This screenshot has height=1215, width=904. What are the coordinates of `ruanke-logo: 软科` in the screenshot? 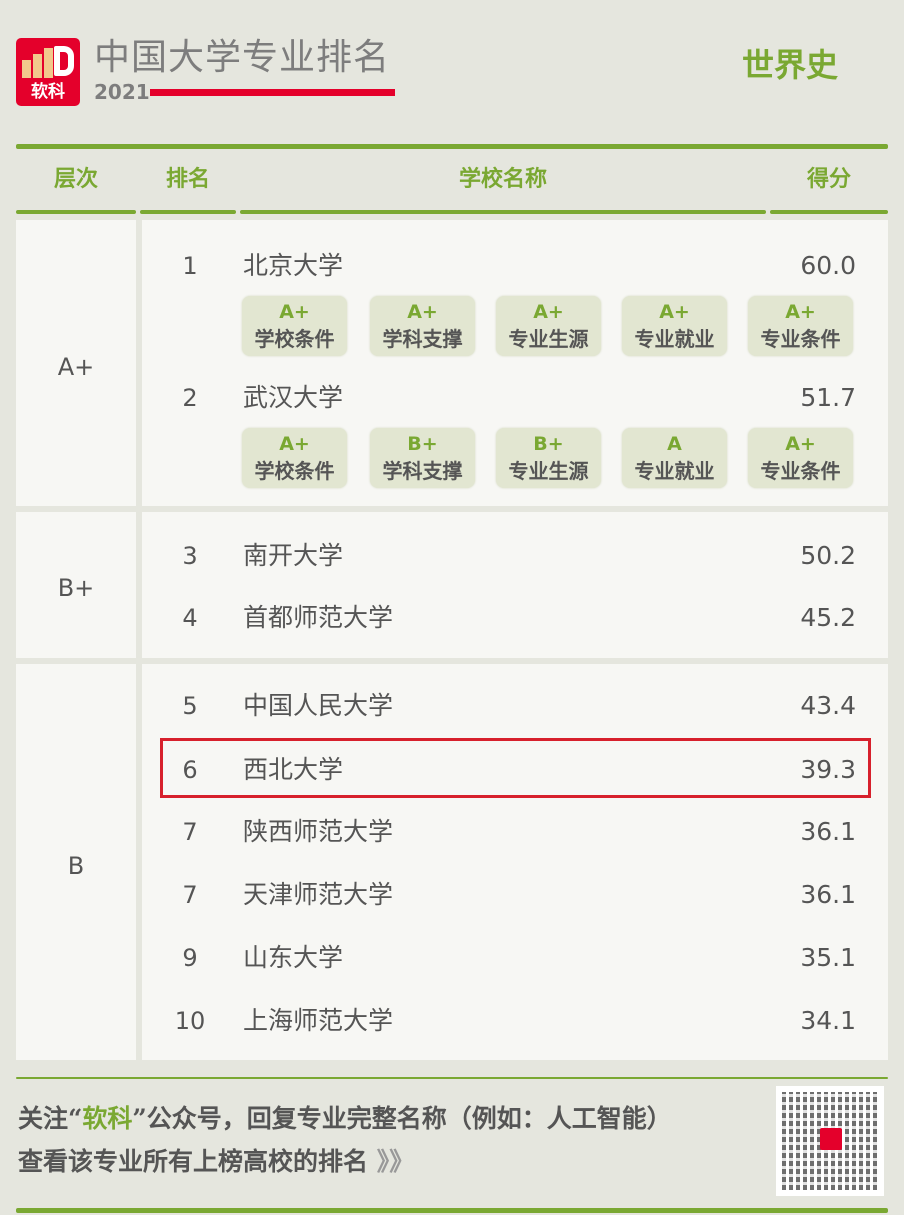 It's located at (48, 72).